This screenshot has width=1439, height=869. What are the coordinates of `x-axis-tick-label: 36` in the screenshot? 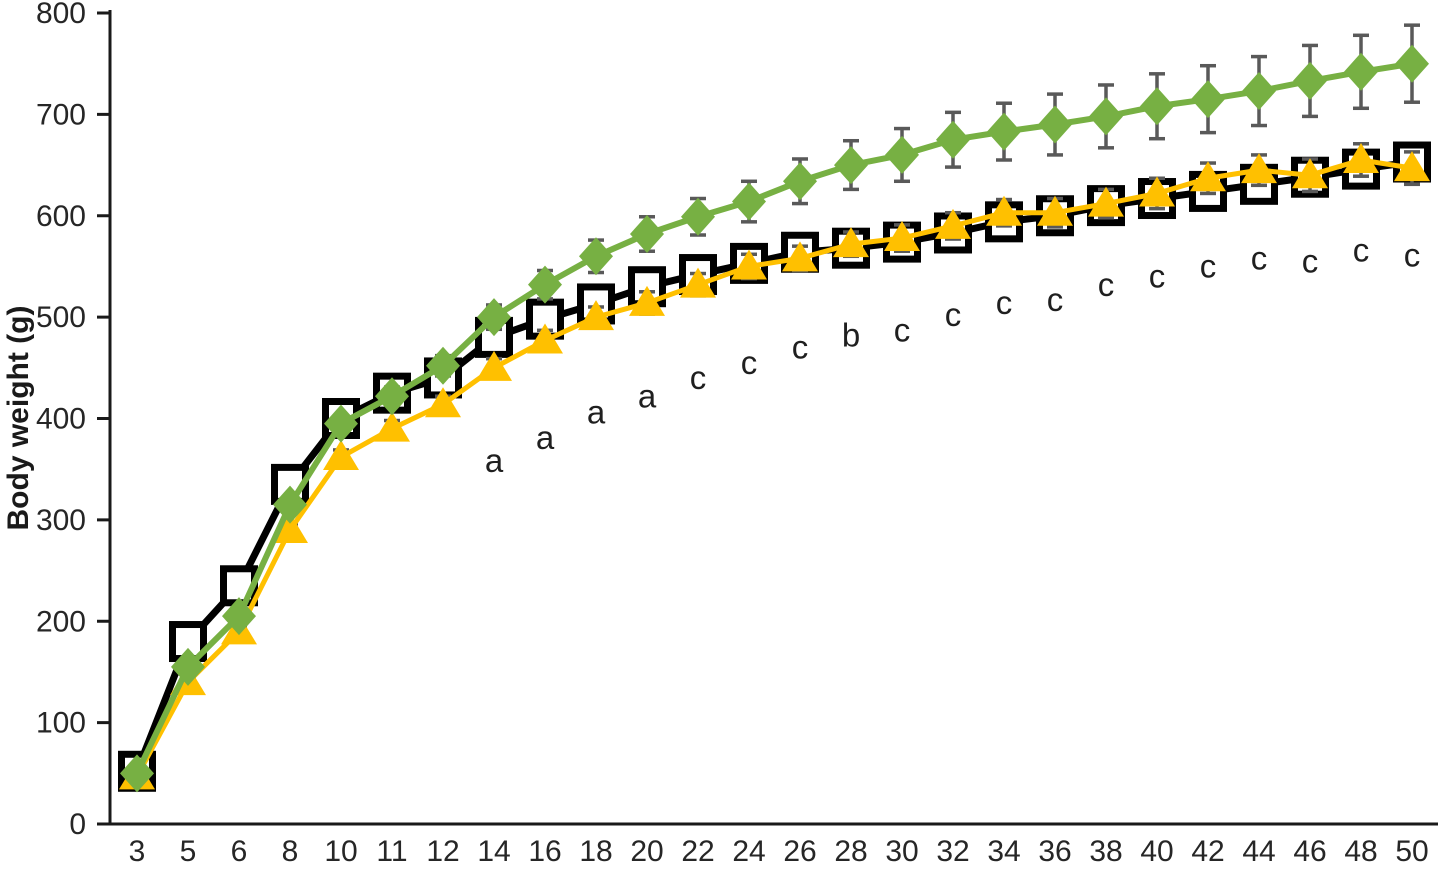 It's located at (1054, 851).